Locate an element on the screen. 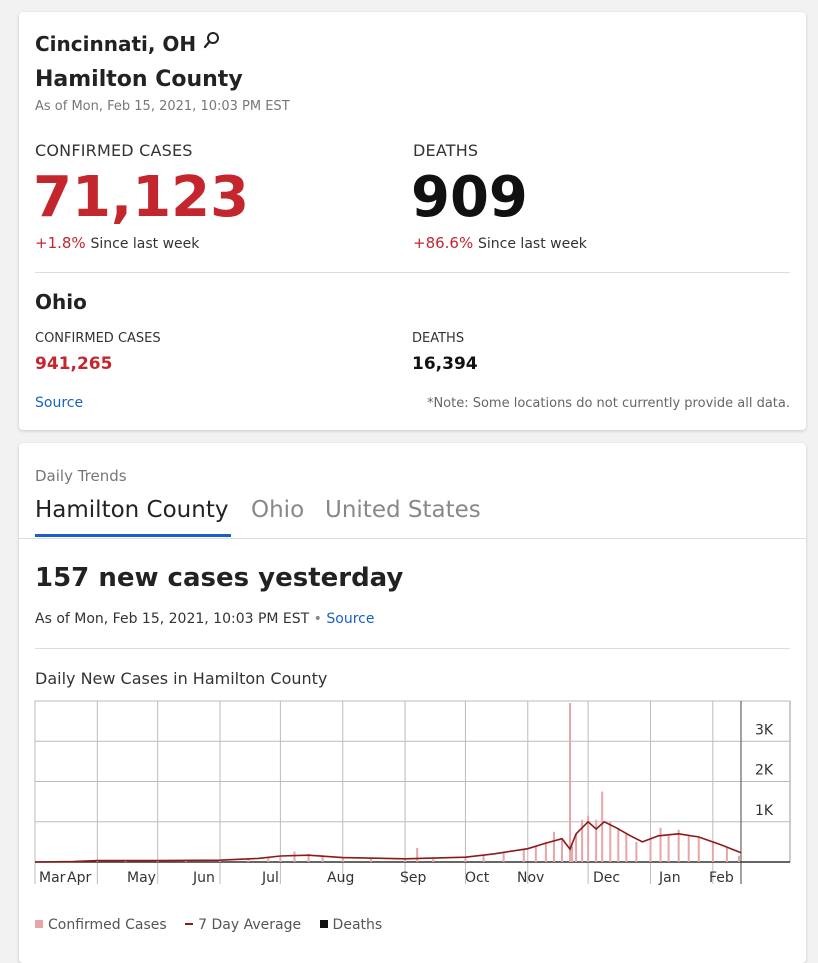  trends-label: Daily Trends is located at coordinates (81, 476).